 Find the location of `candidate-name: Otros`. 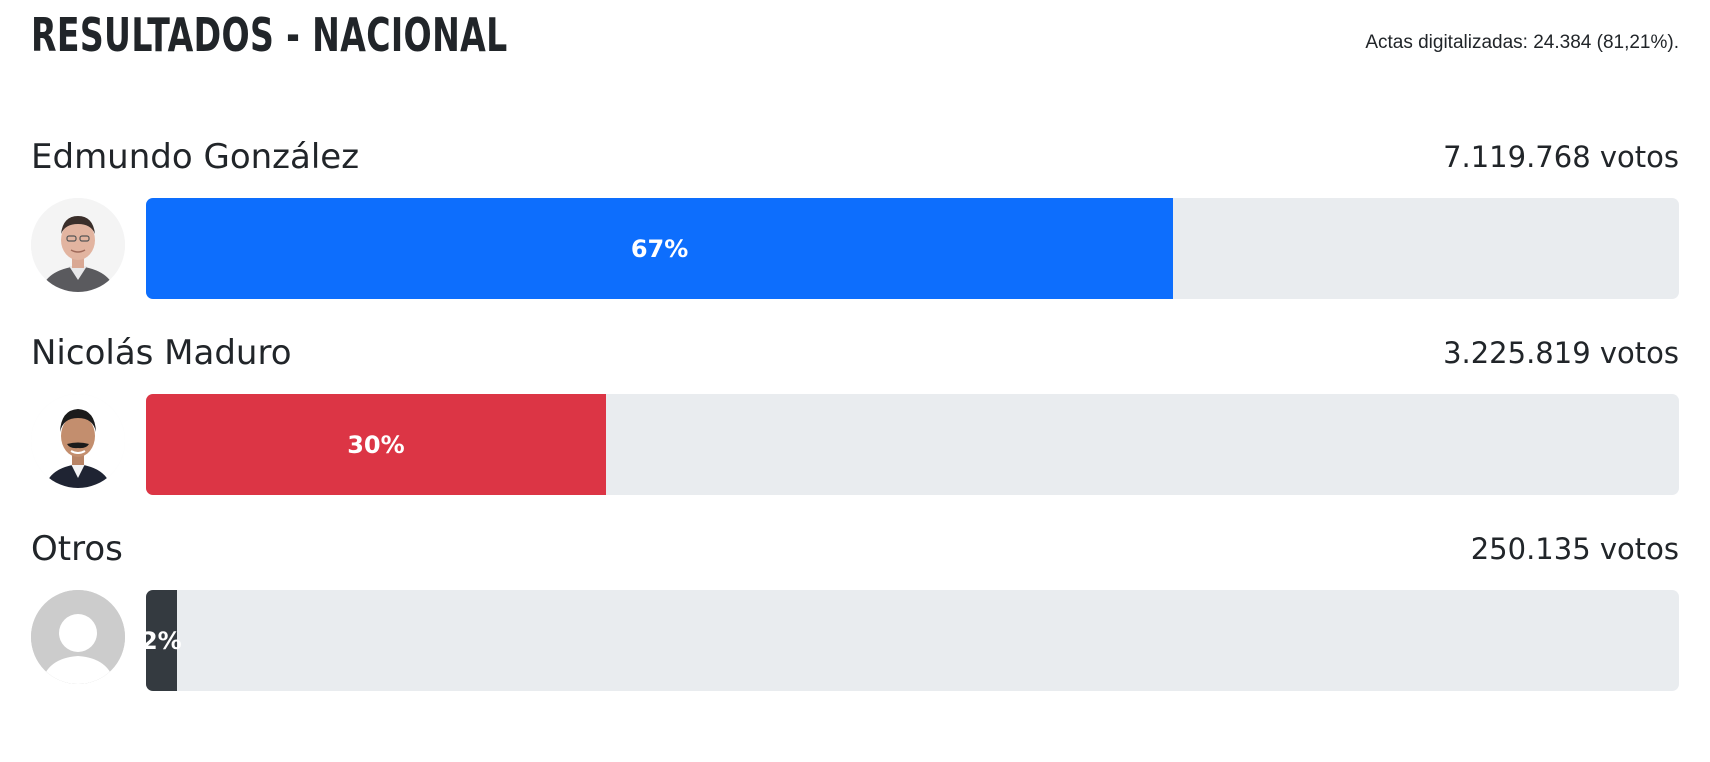

candidate-name: Otros is located at coordinates (77, 549).